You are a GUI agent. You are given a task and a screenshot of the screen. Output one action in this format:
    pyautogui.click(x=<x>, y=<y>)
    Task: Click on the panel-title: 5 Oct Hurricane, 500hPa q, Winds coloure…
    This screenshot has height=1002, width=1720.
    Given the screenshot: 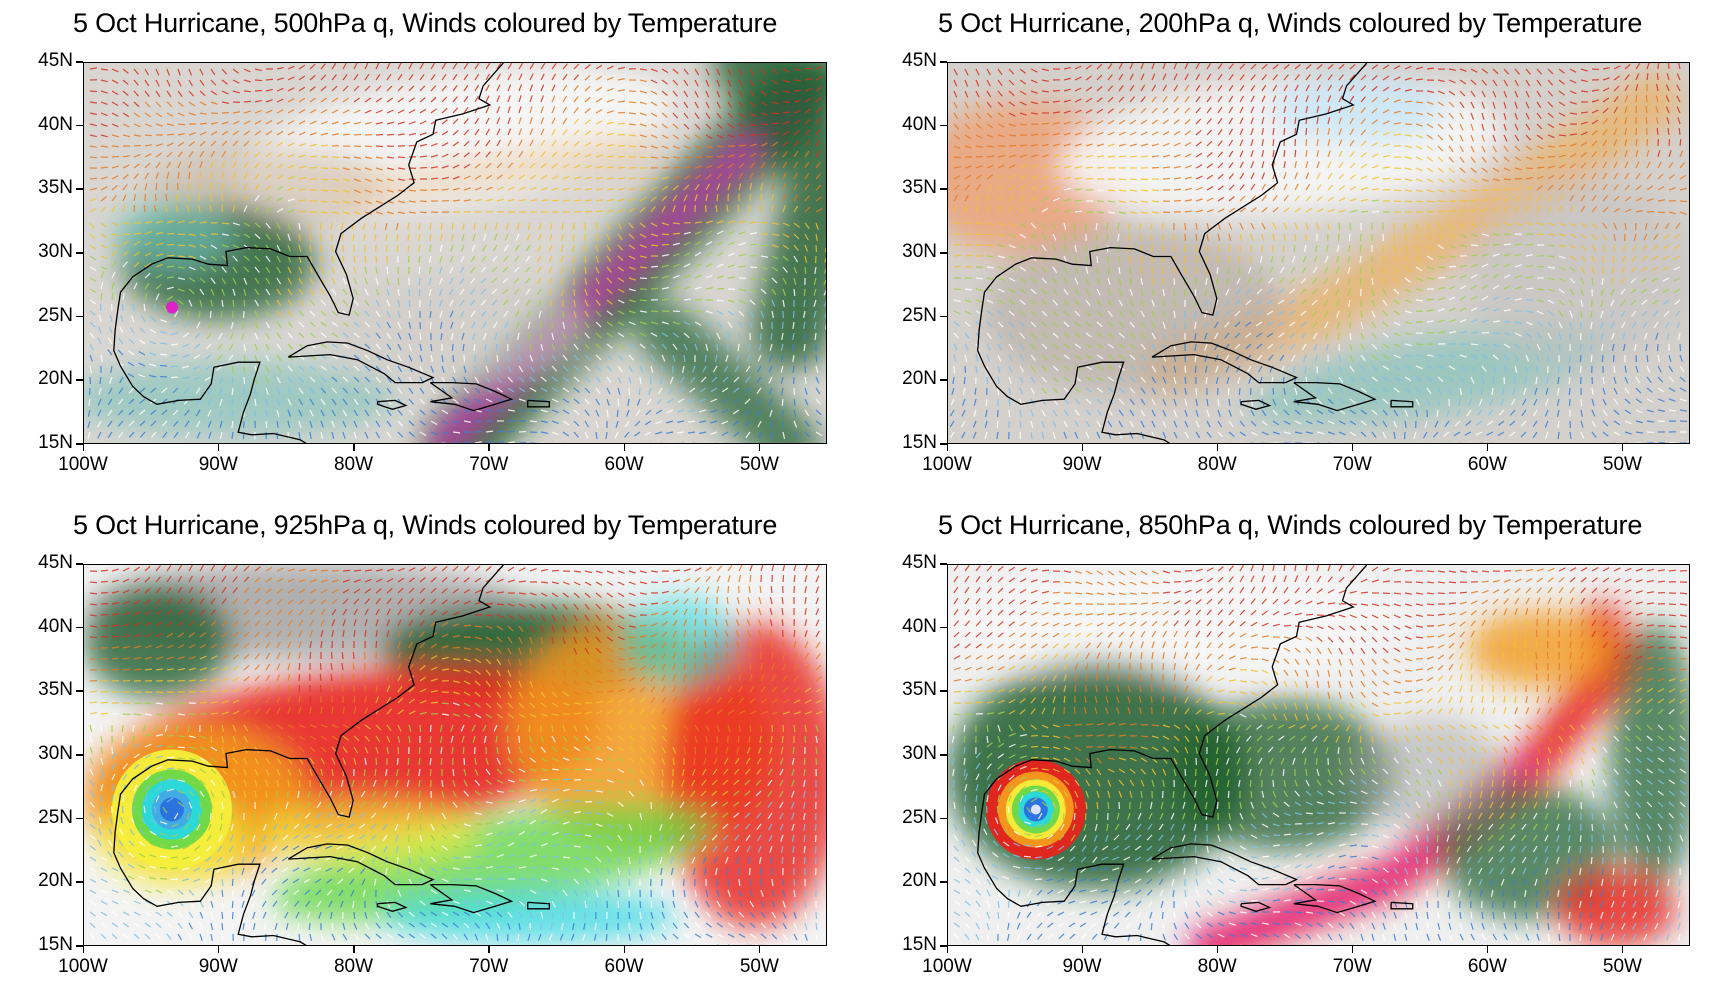 What is the action you would take?
    pyautogui.click(x=425, y=23)
    